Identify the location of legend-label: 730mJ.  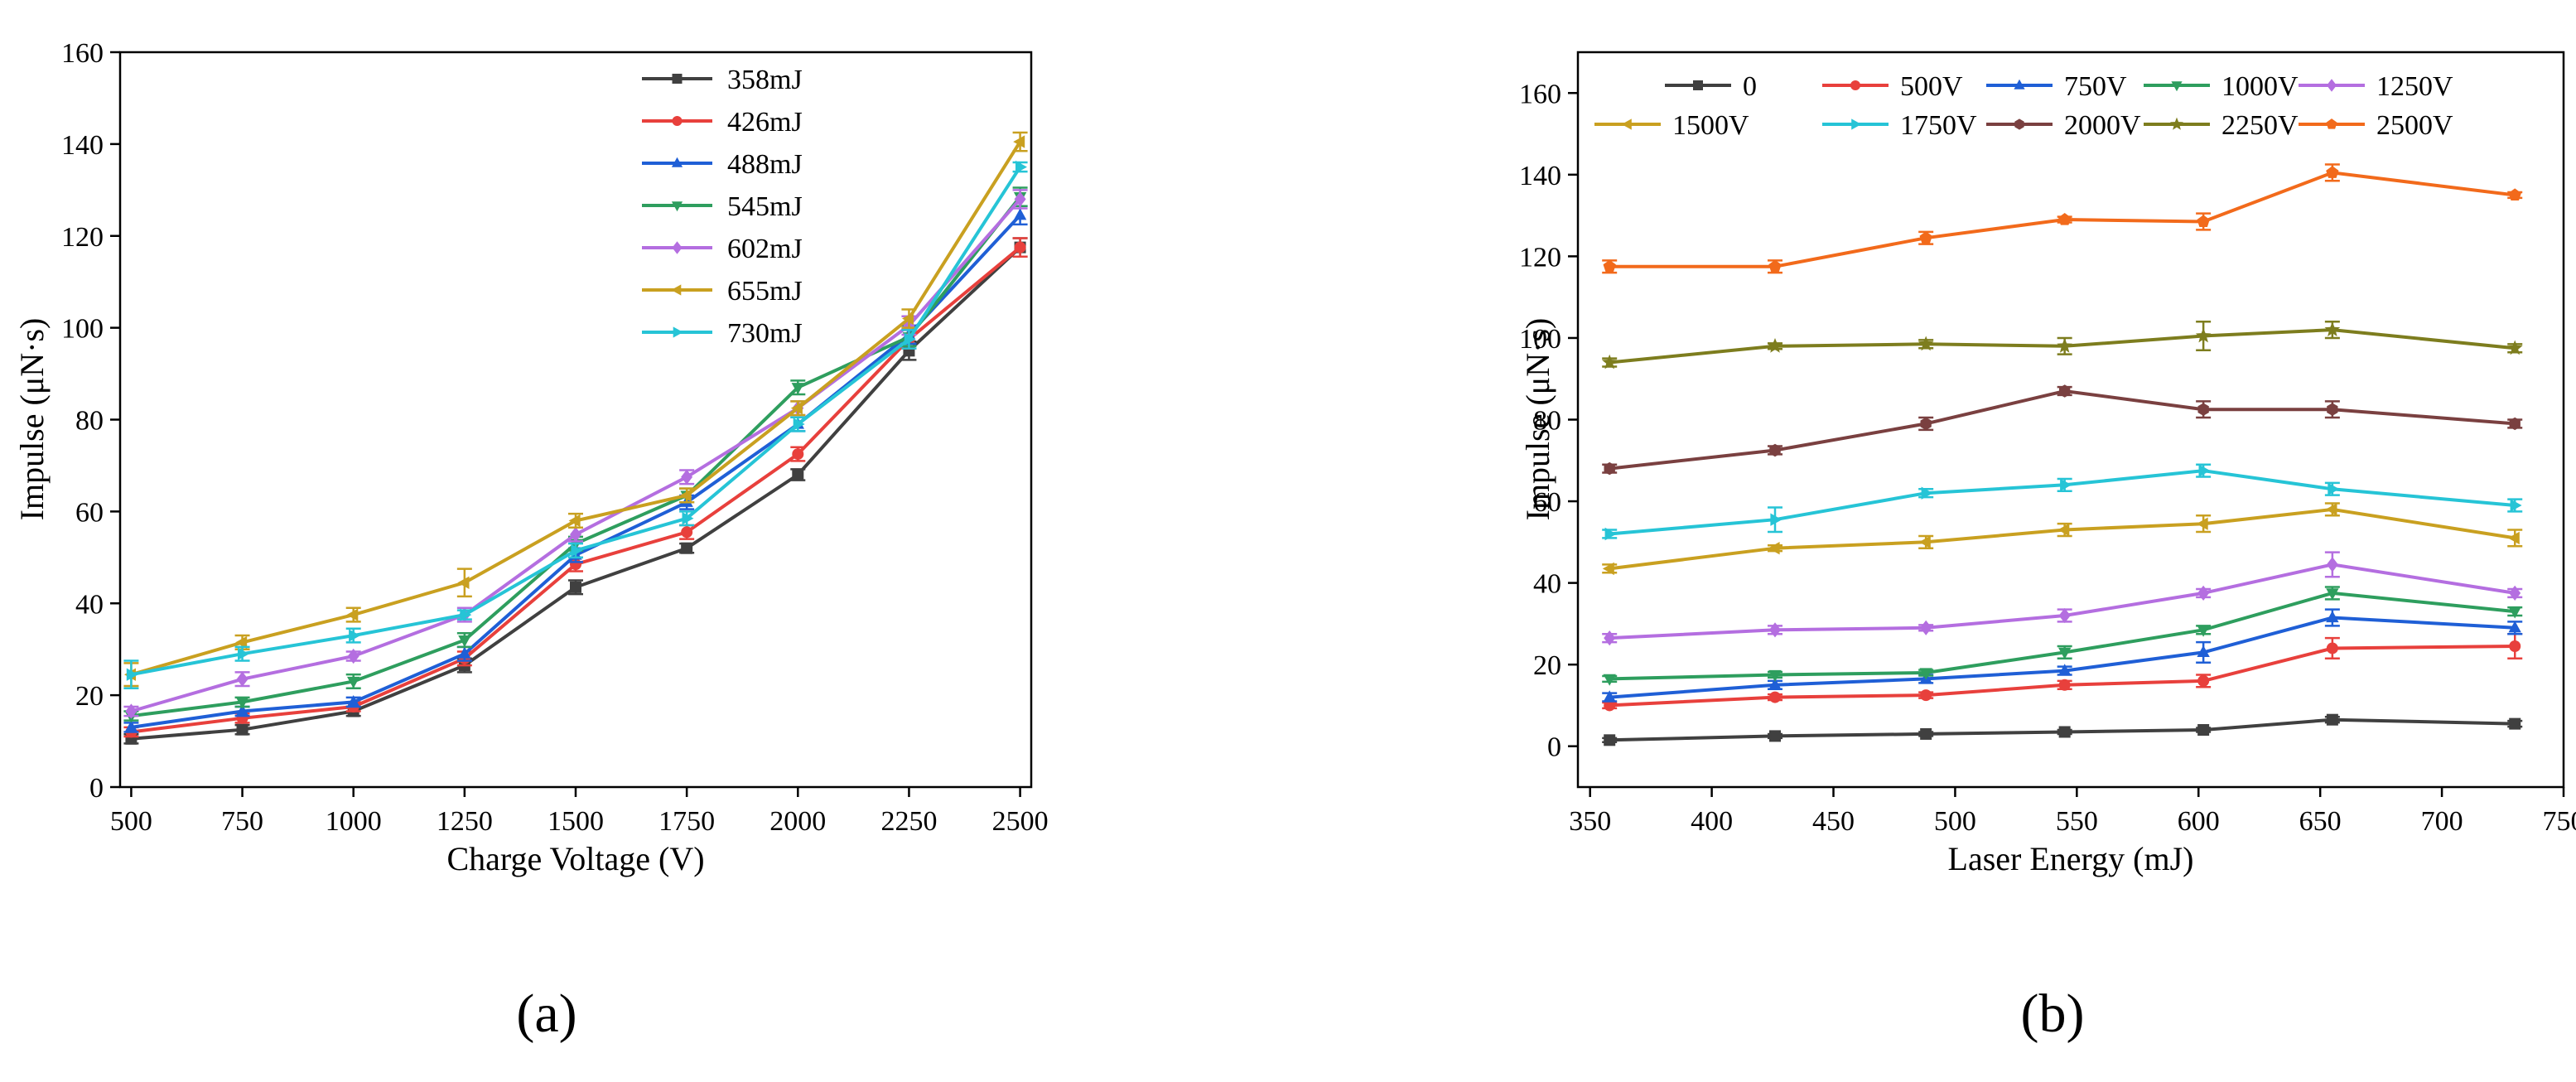
(765, 333).